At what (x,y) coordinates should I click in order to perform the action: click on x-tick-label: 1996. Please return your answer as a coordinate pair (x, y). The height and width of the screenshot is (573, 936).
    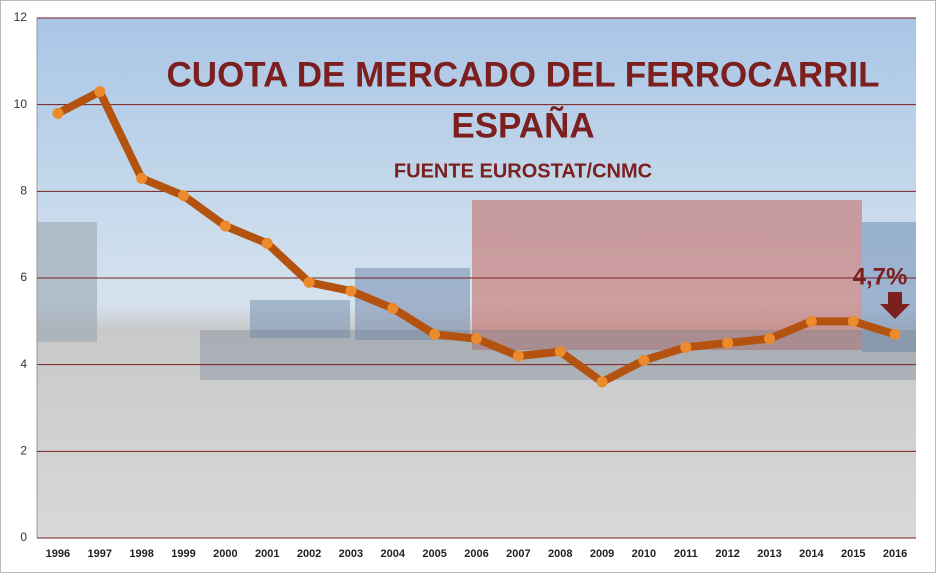
    Looking at the image, I should click on (58, 554).